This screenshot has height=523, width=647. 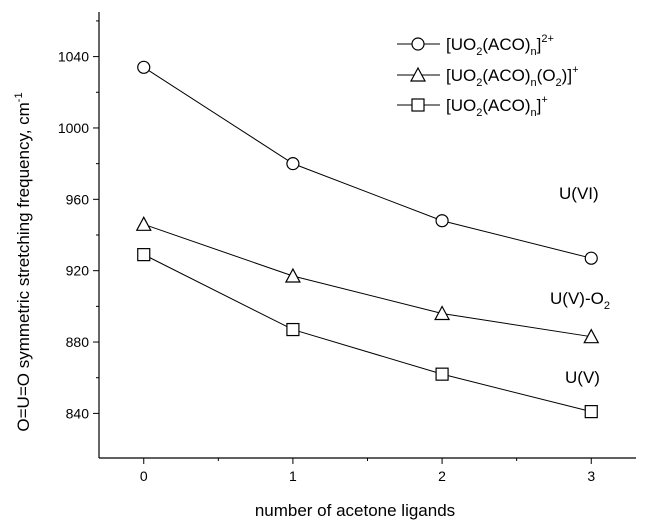 What do you see at coordinates (73, 128) in the screenshot?
I see `y-tick-label: 1000` at bounding box center [73, 128].